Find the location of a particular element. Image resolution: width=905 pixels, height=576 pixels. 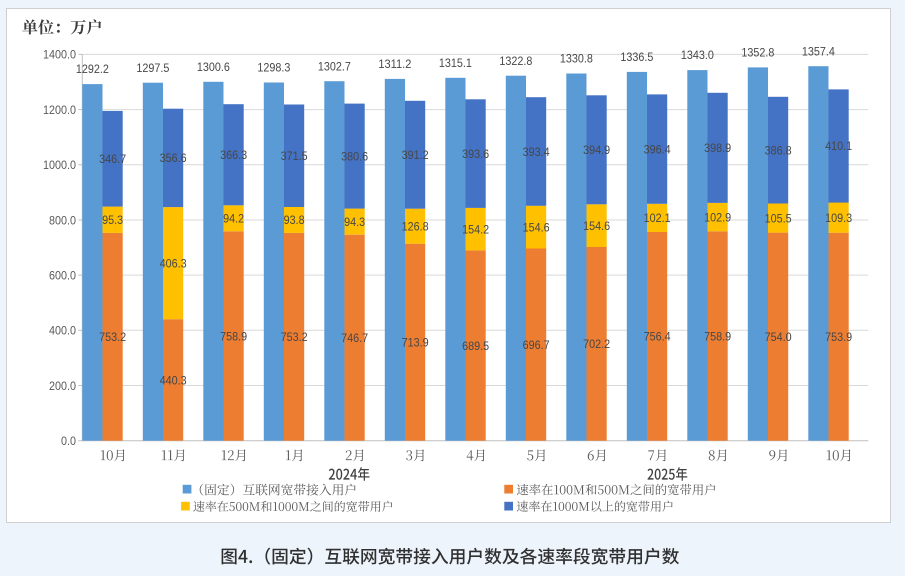

svg-text: 800.0 is located at coordinates (62, 220).